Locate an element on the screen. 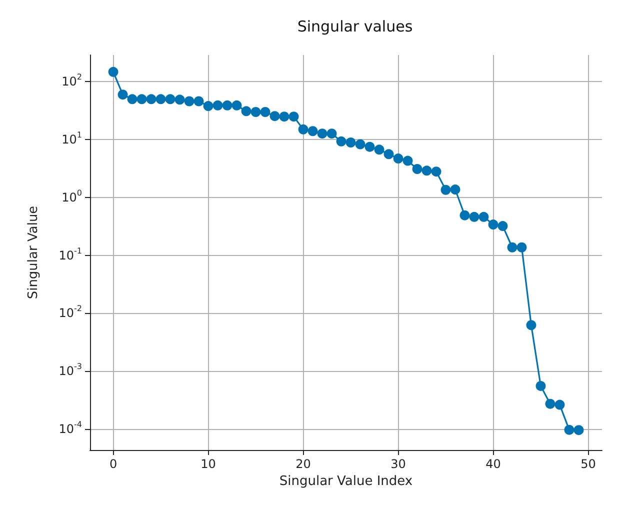 The height and width of the screenshot is (512, 618). y-tick-label: 10$^{-4}$ is located at coordinates (70, 428).